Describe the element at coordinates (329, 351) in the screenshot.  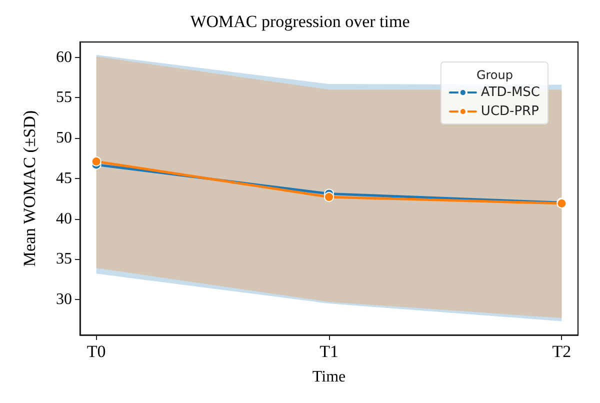
I see `x-tick-label: T1` at that location.